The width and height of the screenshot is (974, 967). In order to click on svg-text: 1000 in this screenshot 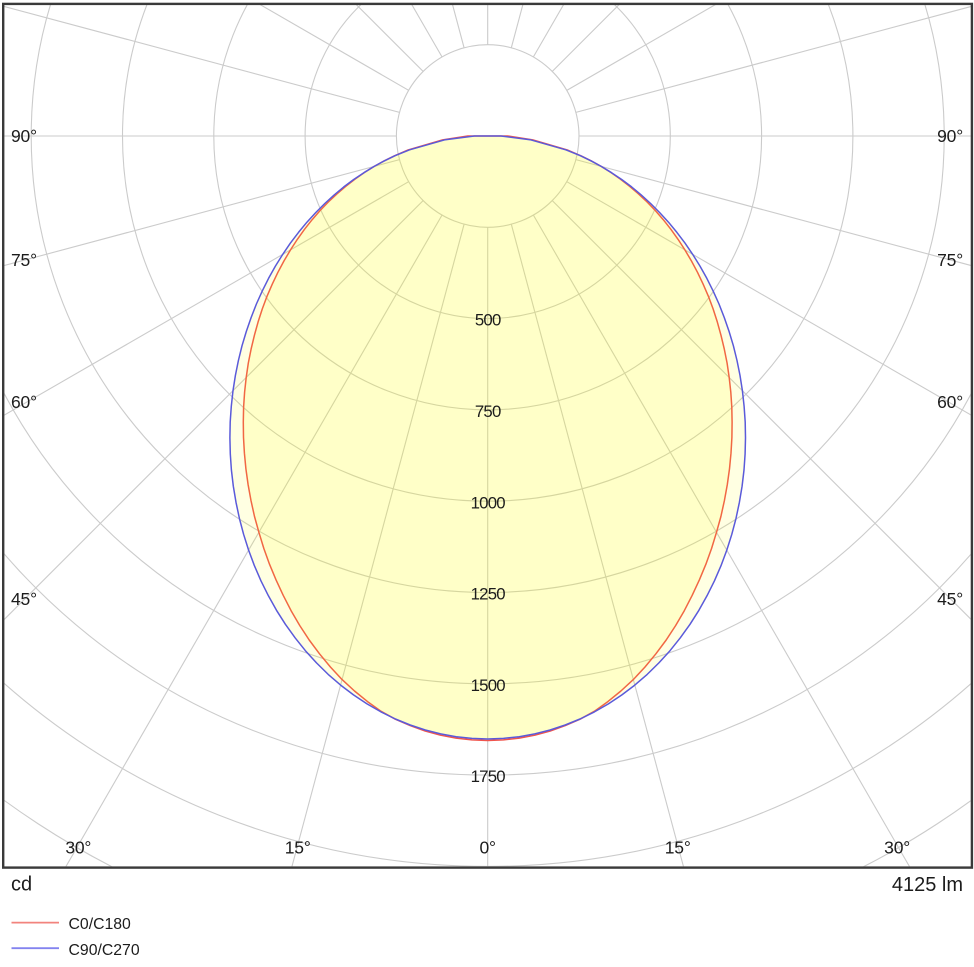, I will do `click(488, 502)`.